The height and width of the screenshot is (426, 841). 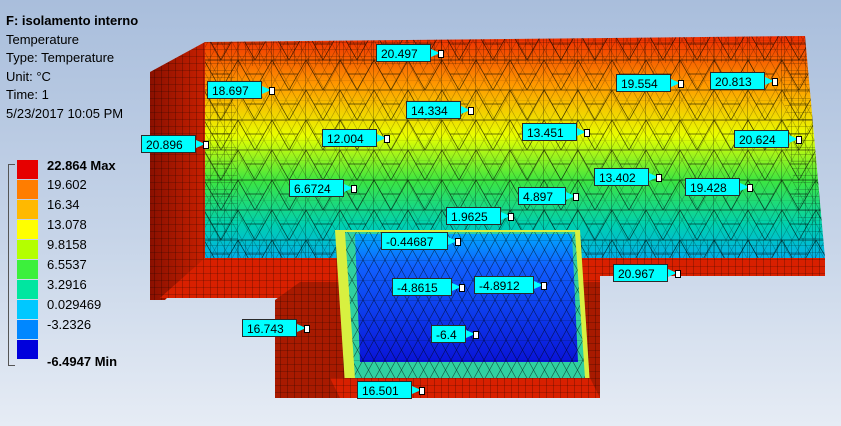 What do you see at coordinates (67, 244) in the screenshot?
I see `legend-label: 9.8158` at bounding box center [67, 244].